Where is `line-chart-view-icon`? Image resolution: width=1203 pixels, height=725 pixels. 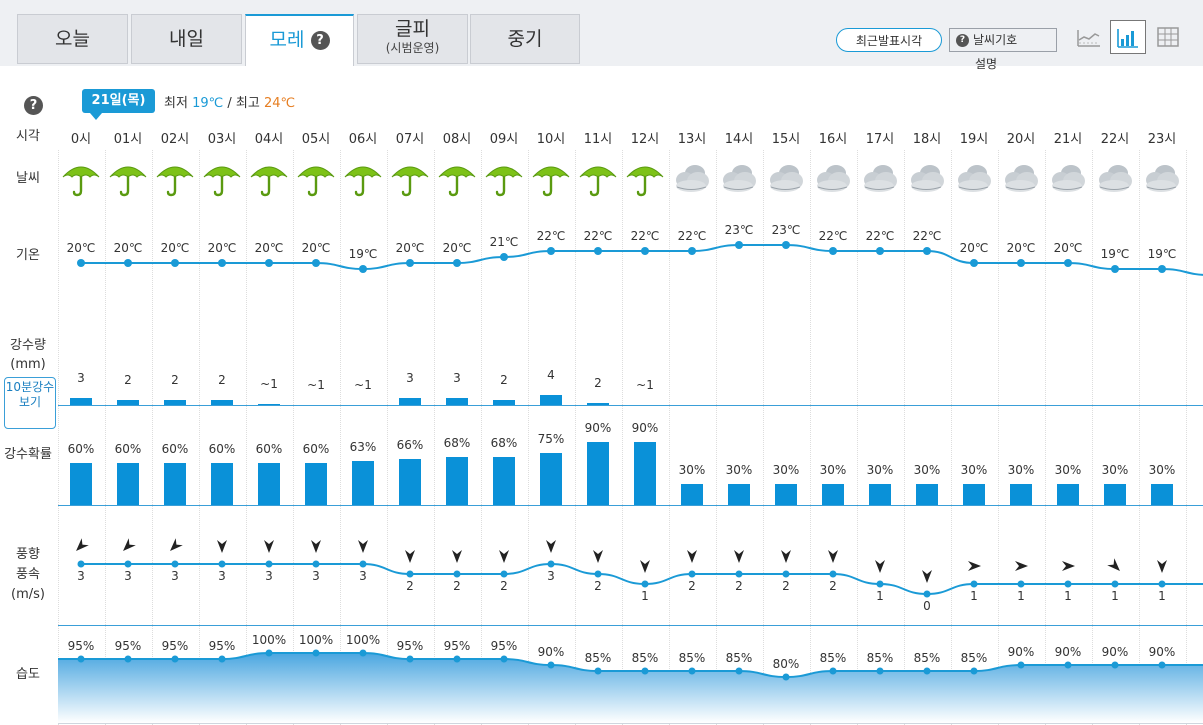
line-chart-view-icon is located at coordinates (1089, 37).